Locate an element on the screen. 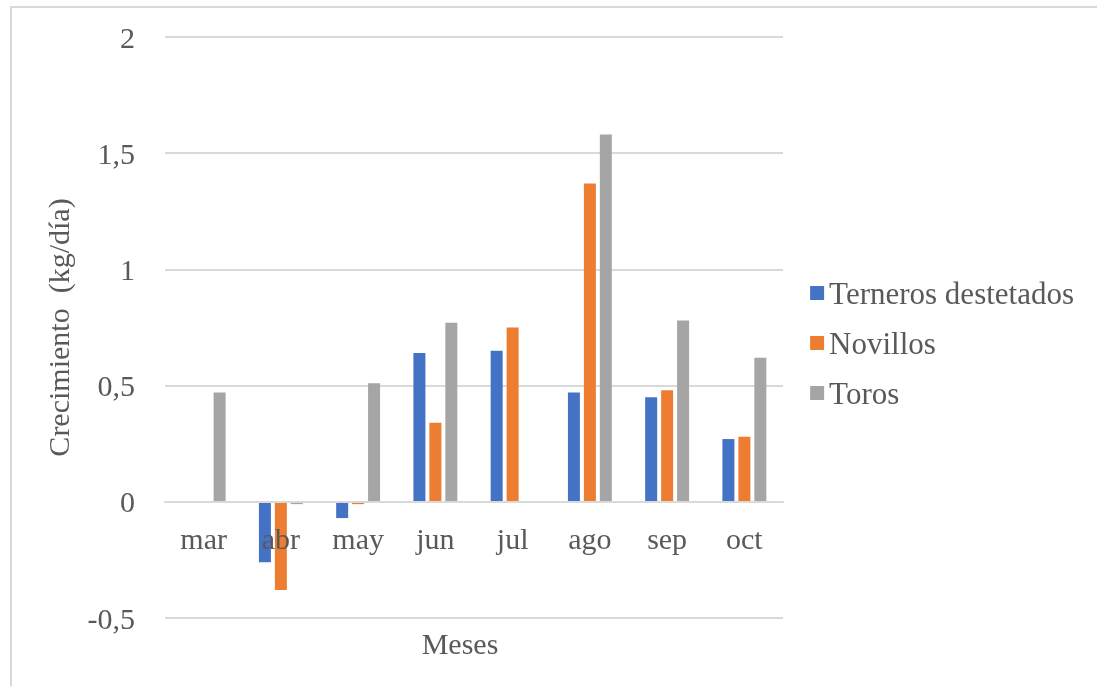 This screenshot has height=686, width=1097. y-tick-label: 2 is located at coordinates (127, 37).